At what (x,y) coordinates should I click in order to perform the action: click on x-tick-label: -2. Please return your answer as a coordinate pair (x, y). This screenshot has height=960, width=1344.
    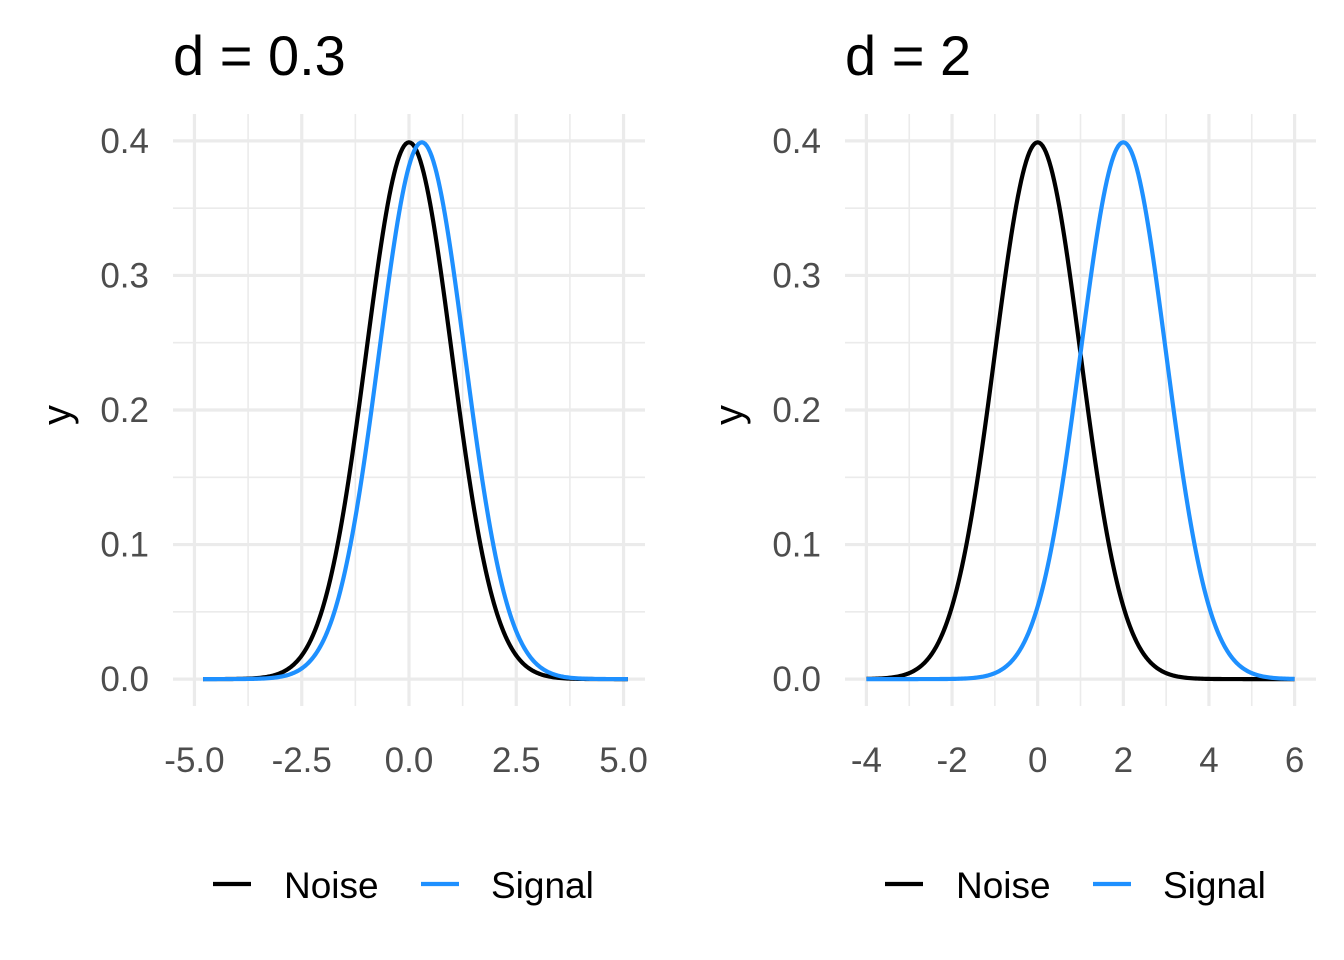
    Looking at the image, I should click on (951, 760).